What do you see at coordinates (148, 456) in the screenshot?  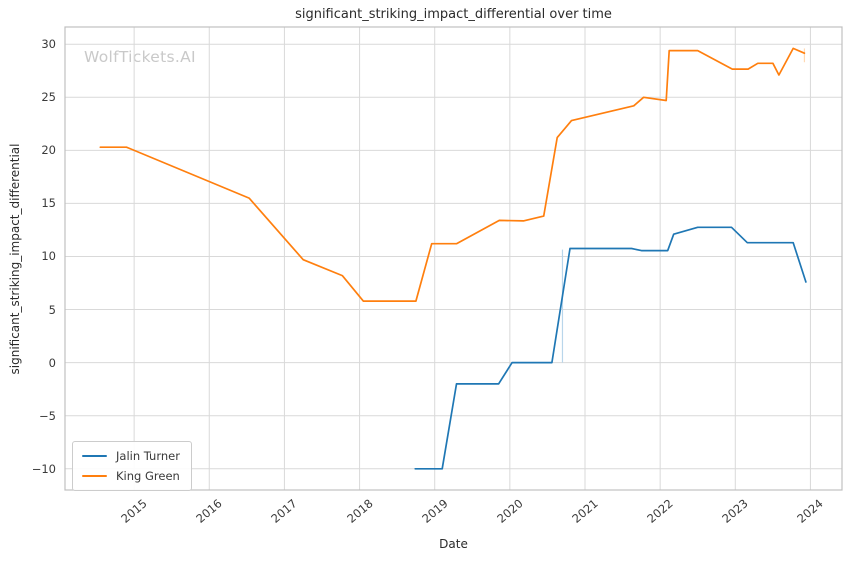 I see `legend-label: Jalin Turner` at bounding box center [148, 456].